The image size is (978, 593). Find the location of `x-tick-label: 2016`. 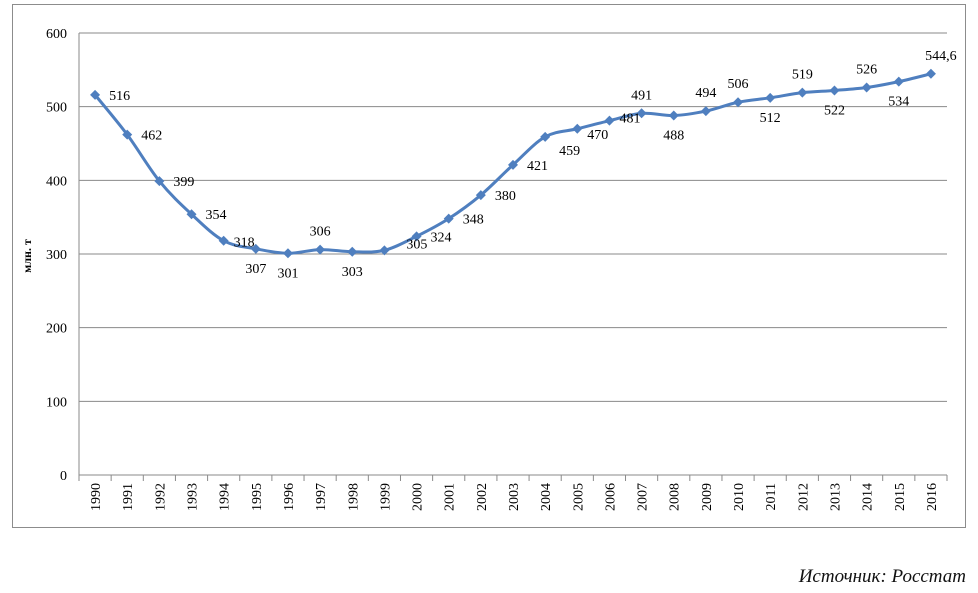

x-tick-label: 2016 is located at coordinates (932, 497).